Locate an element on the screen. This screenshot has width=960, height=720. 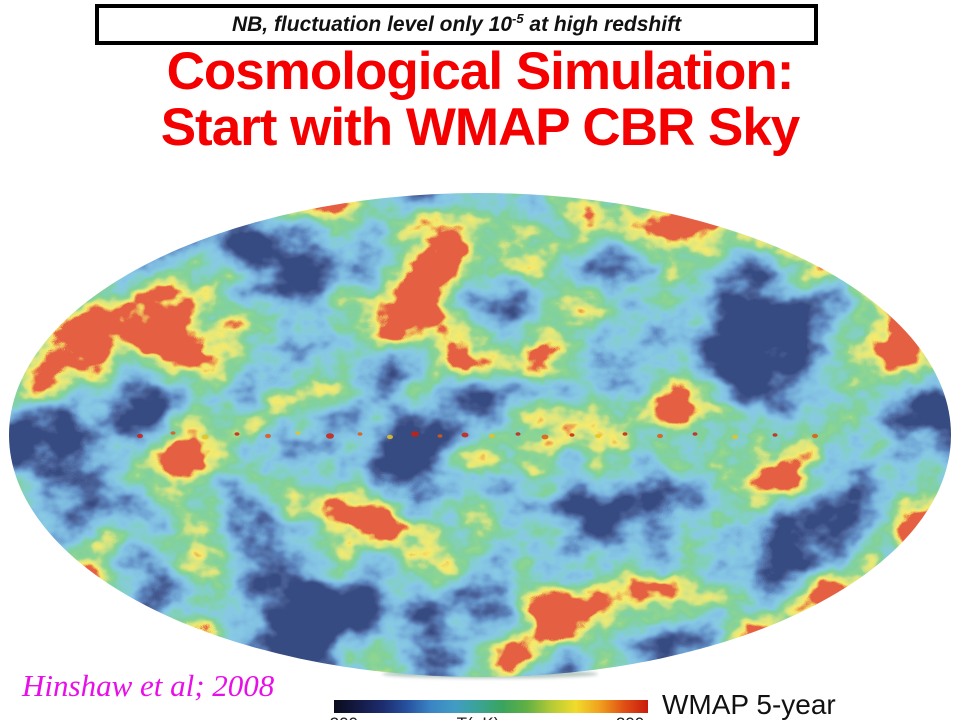
galactic-plane-speckles is located at coordinates (477, 435).